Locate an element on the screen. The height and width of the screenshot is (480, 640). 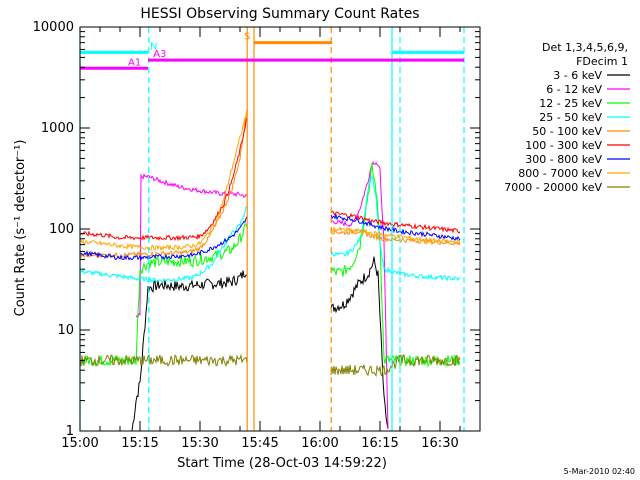
x-tick-label: 15:15 is located at coordinates (139, 443).